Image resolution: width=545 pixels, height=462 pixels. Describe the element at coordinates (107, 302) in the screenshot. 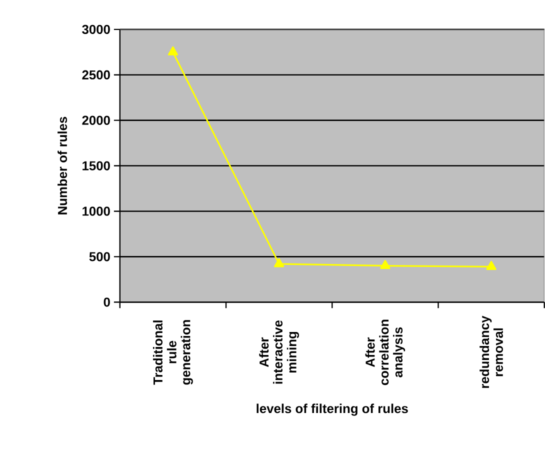

I see `y-tick-label: 0` at that location.